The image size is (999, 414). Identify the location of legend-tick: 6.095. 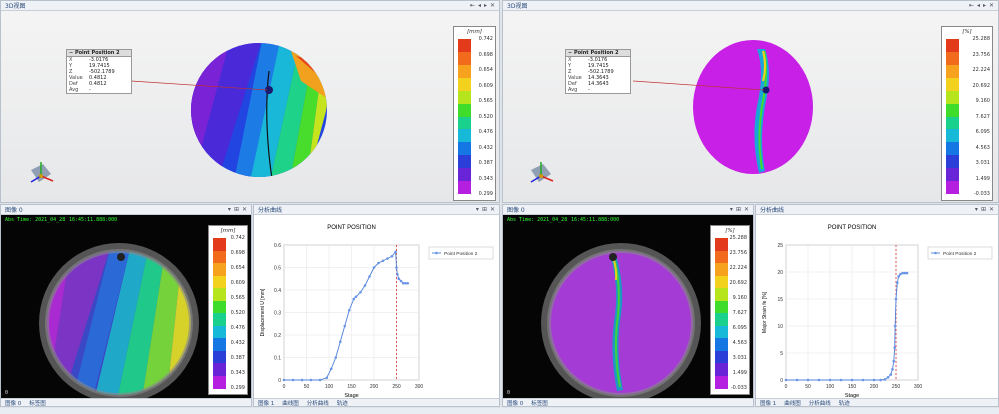
(982, 132).